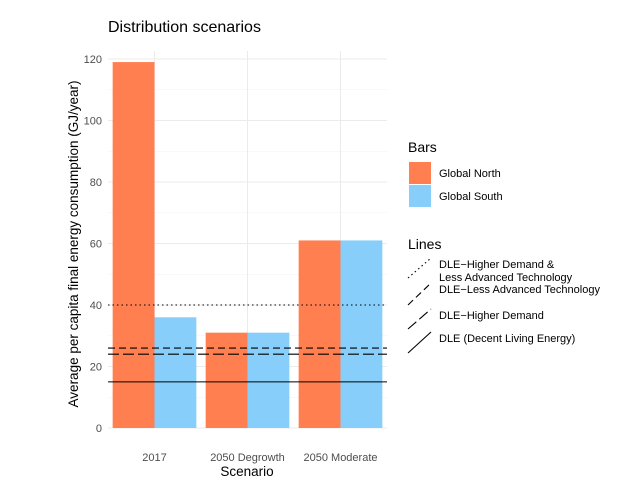 The height and width of the screenshot is (488, 638). I want to click on legend-label: DLE (Decent Living Energy), so click(507, 339).